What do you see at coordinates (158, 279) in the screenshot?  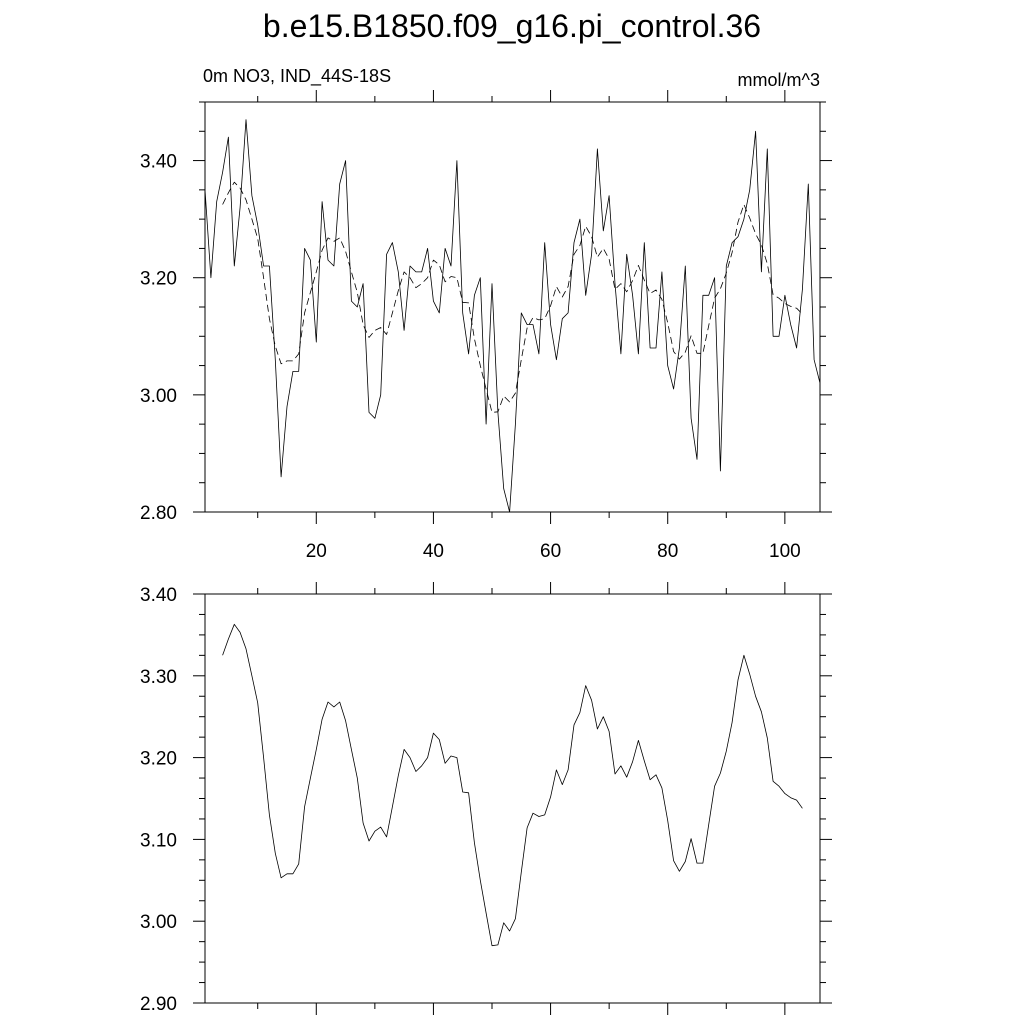 I see `panel1-y-tick-label: 3.20` at bounding box center [158, 279].